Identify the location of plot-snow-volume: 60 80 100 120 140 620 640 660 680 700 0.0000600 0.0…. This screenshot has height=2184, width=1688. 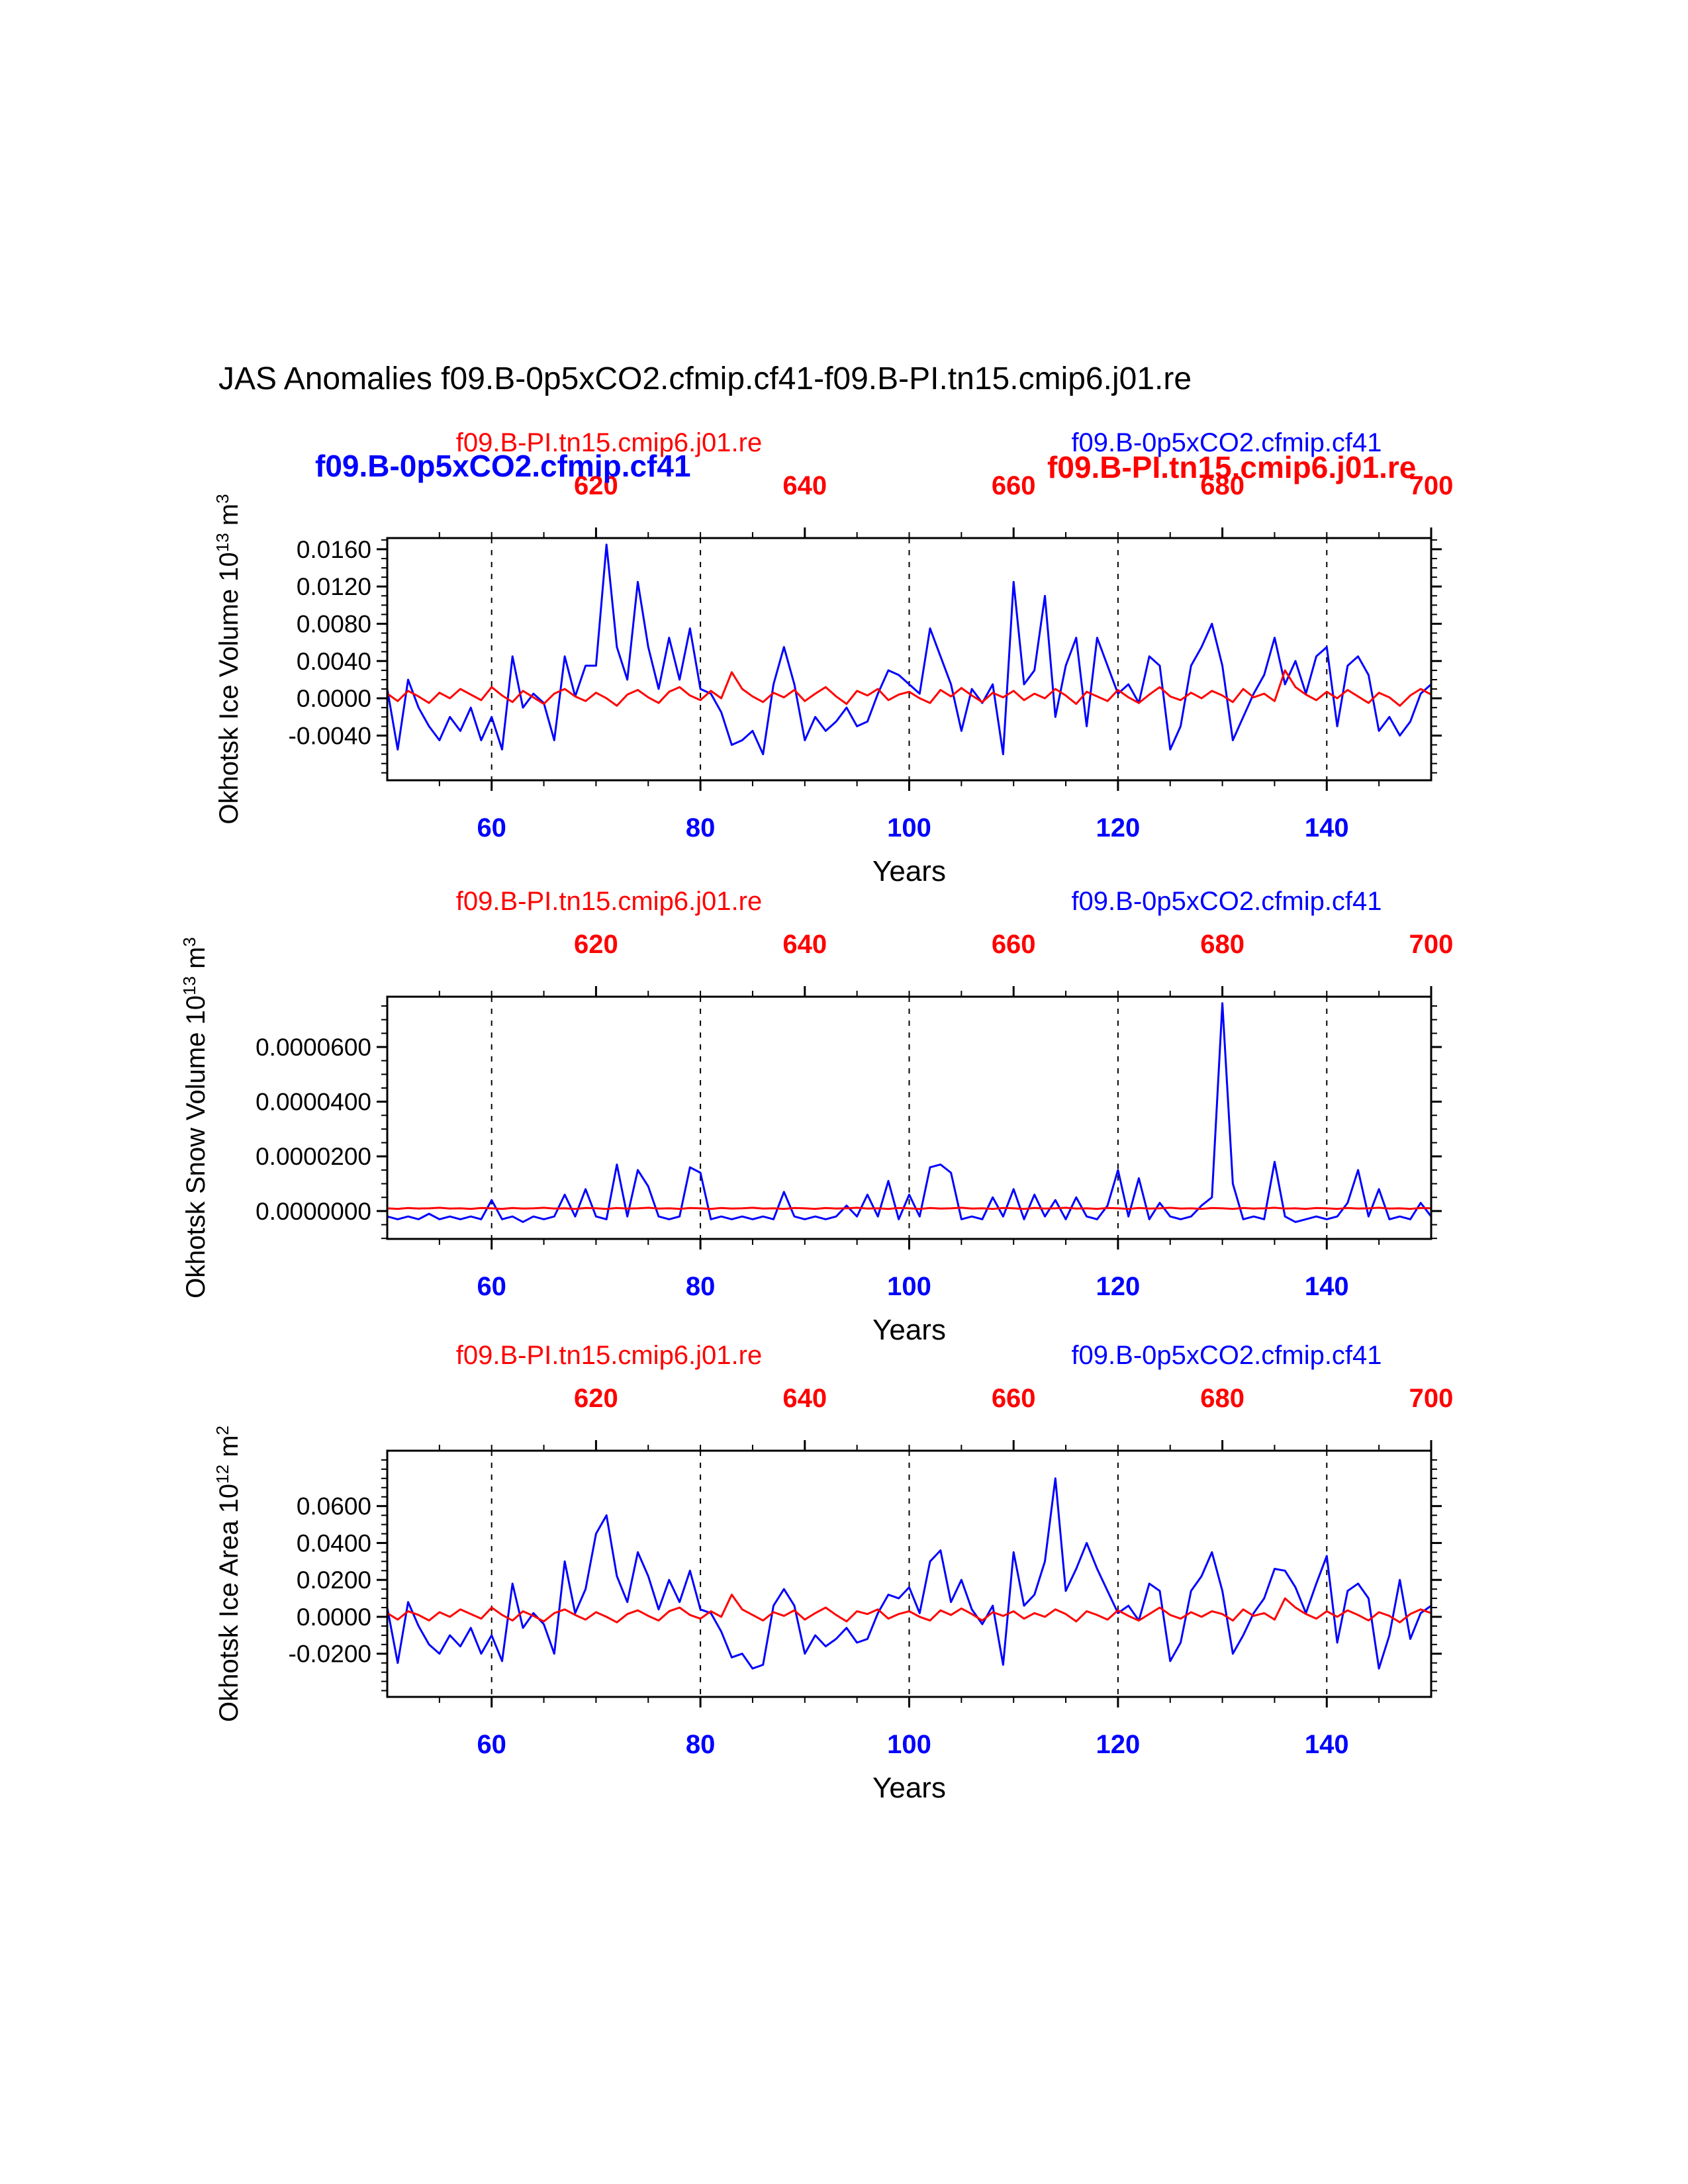
(854, 1116).